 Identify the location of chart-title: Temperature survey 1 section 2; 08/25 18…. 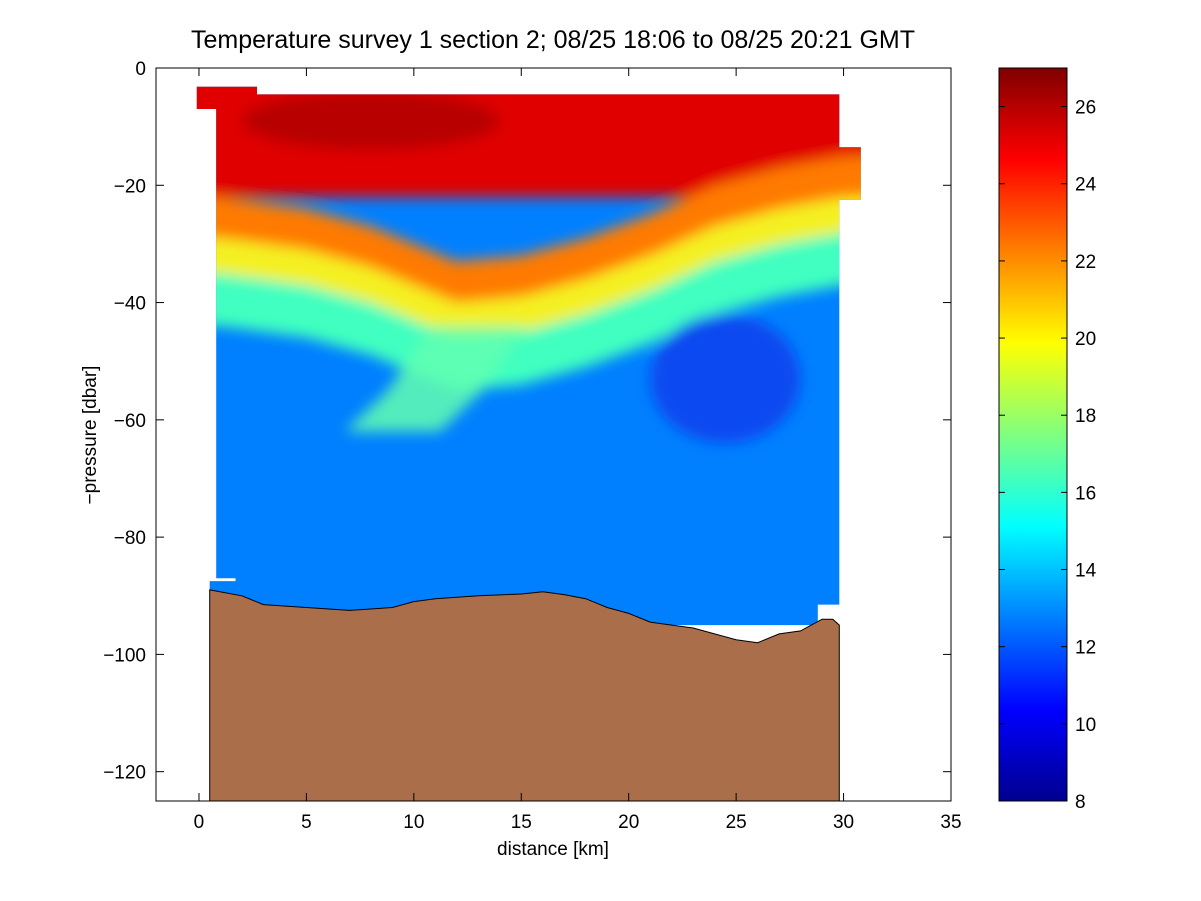
(553, 40).